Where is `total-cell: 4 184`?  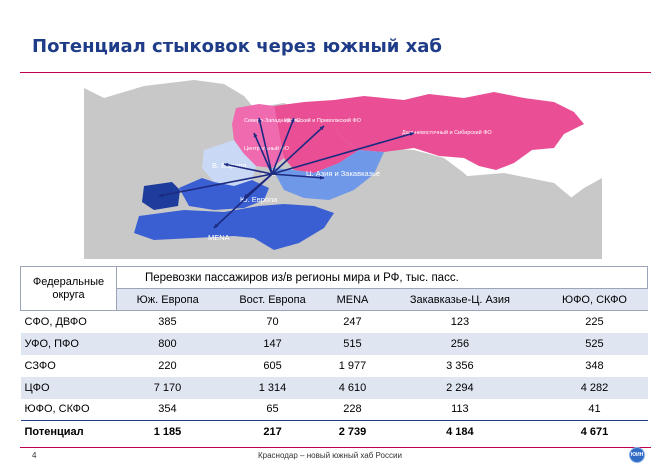
total-cell: 4 184 is located at coordinates (460, 431).